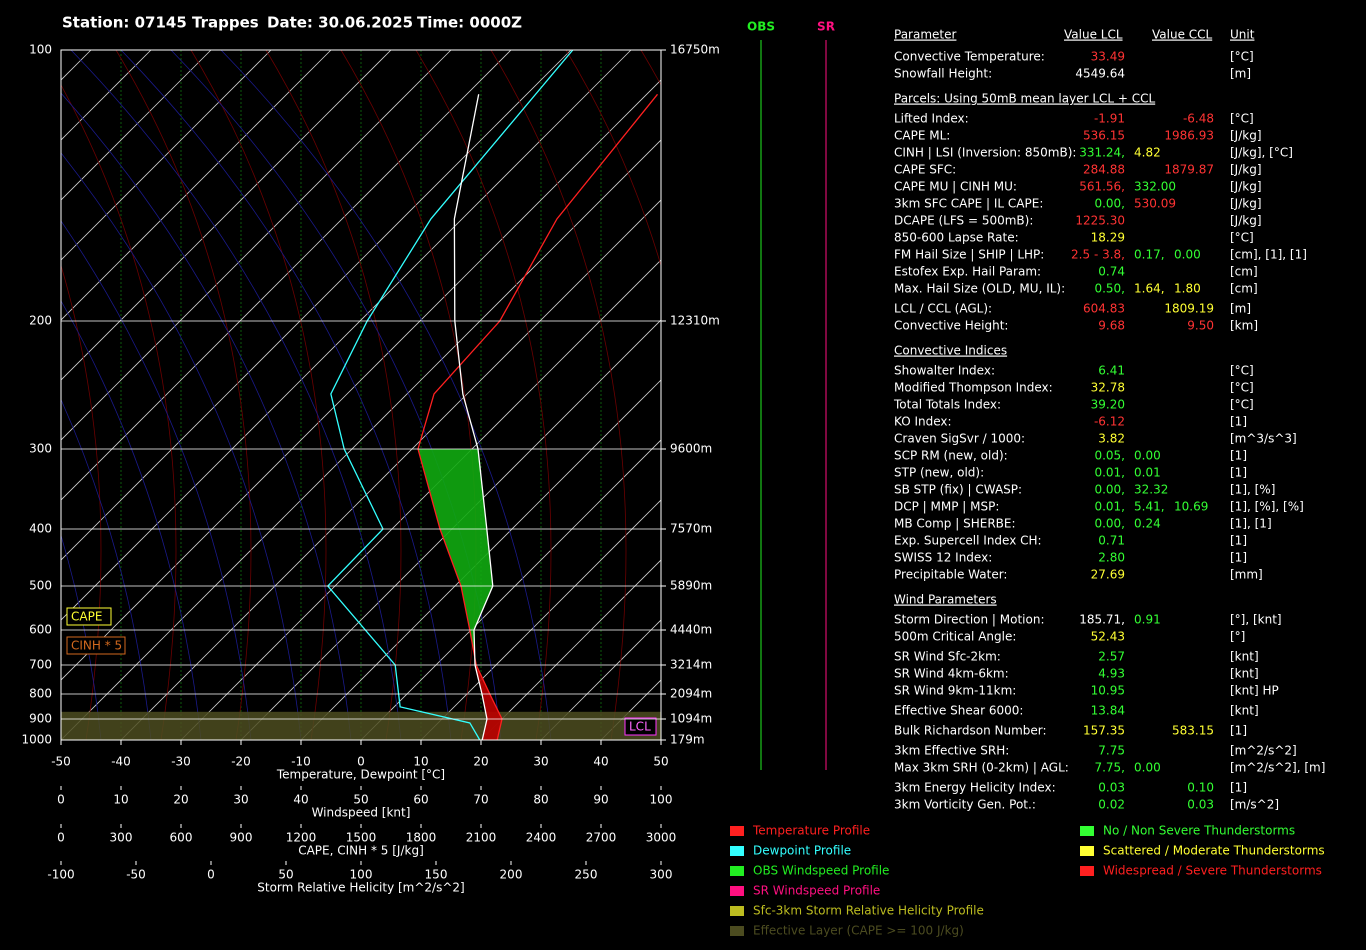 The height and width of the screenshot is (950, 1366). I want to click on cape-box, so click(89, 616).